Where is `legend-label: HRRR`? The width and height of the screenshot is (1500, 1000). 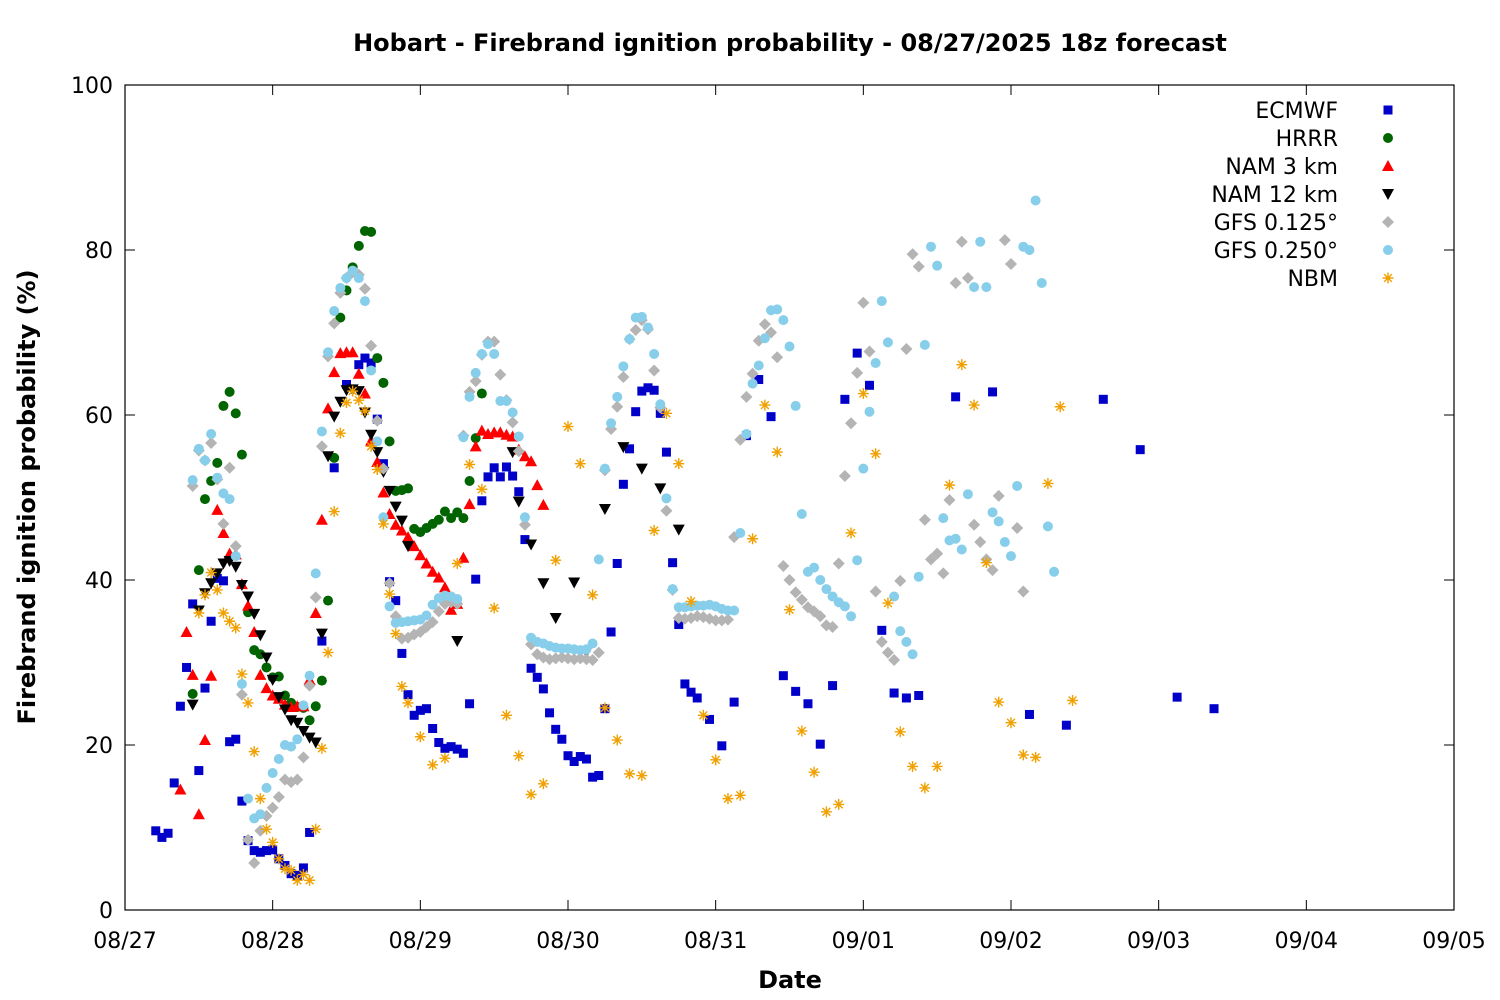 legend-label: HRRR is located at coordinates (1307, 139).